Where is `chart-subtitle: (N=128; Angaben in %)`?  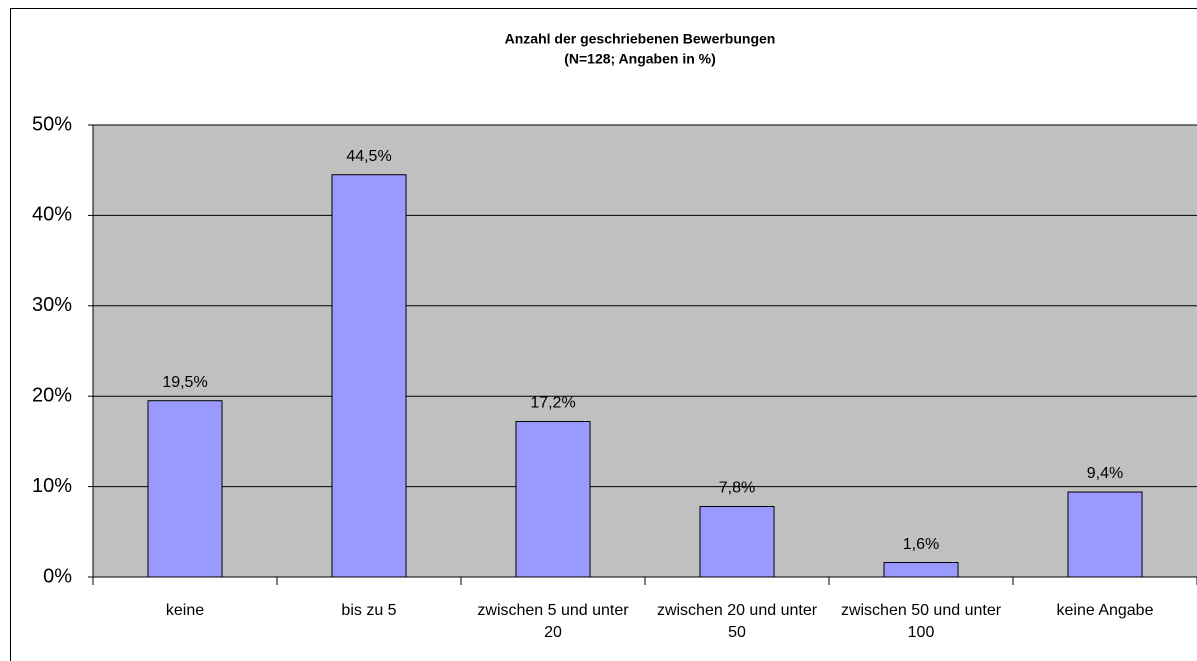
chart-subtitle: (N=128; Angaben in %) is located at coordinates (640, 59).